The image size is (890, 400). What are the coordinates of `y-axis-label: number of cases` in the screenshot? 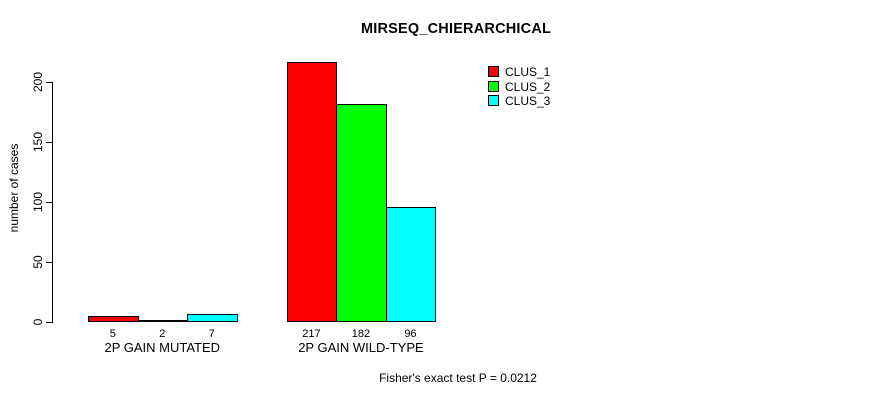 It's located at (14, 188).